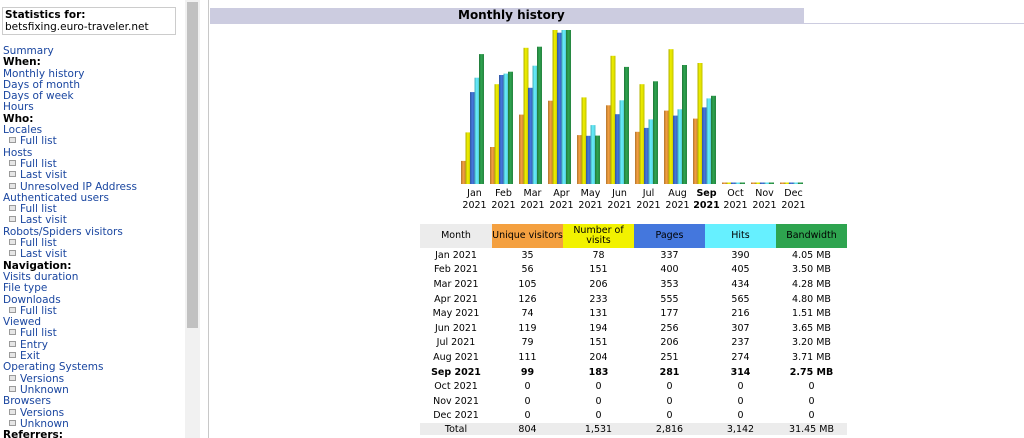 This screenshot has height=438, width=1024. Describe the element at coordinates (633, 270) in the screenshot. I see `table-row: Feb 2021 56 151 400 405 3.50 MB` at that location.